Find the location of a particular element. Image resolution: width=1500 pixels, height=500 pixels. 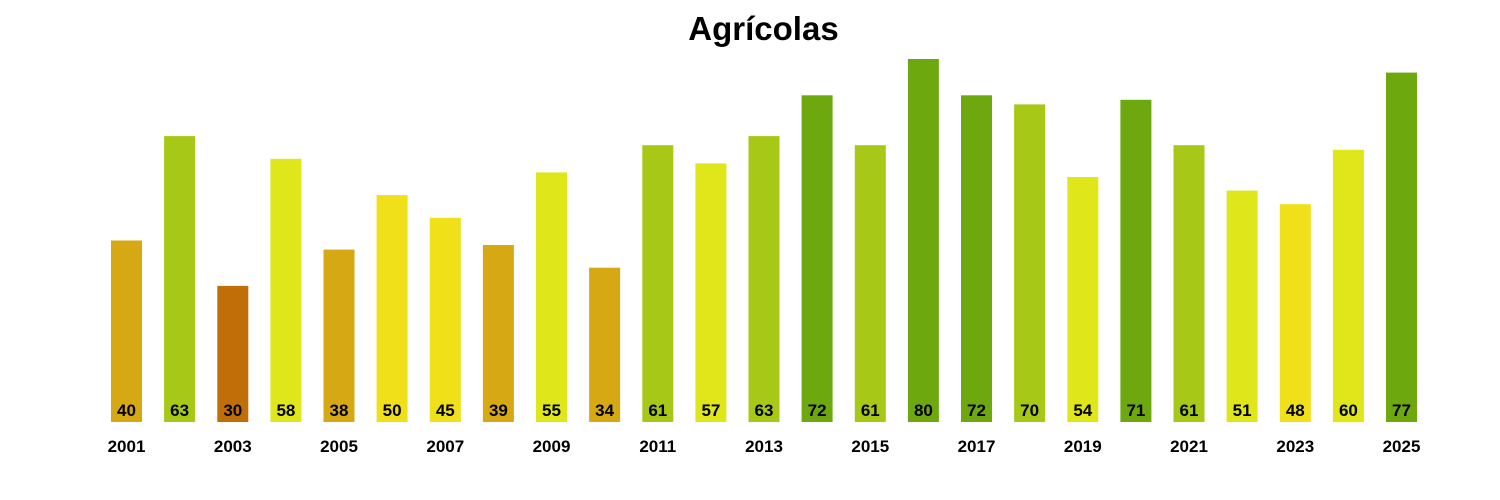

value-label-2019: 54 is located at coordinates (1082, 410).